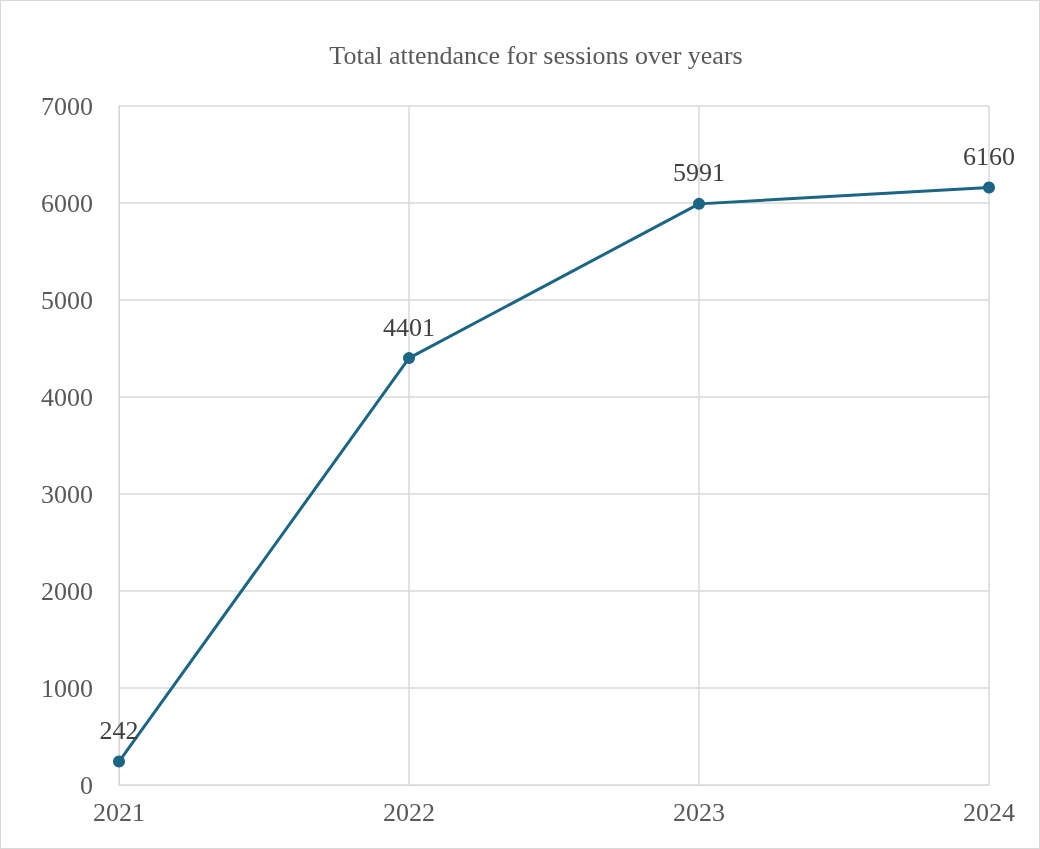 Image resolution: width=1040 pixels, height=849 pixels. Describe the element at coordinates (67, 688) in the screenshot. I see `y-tick-label: 1000` at that location.